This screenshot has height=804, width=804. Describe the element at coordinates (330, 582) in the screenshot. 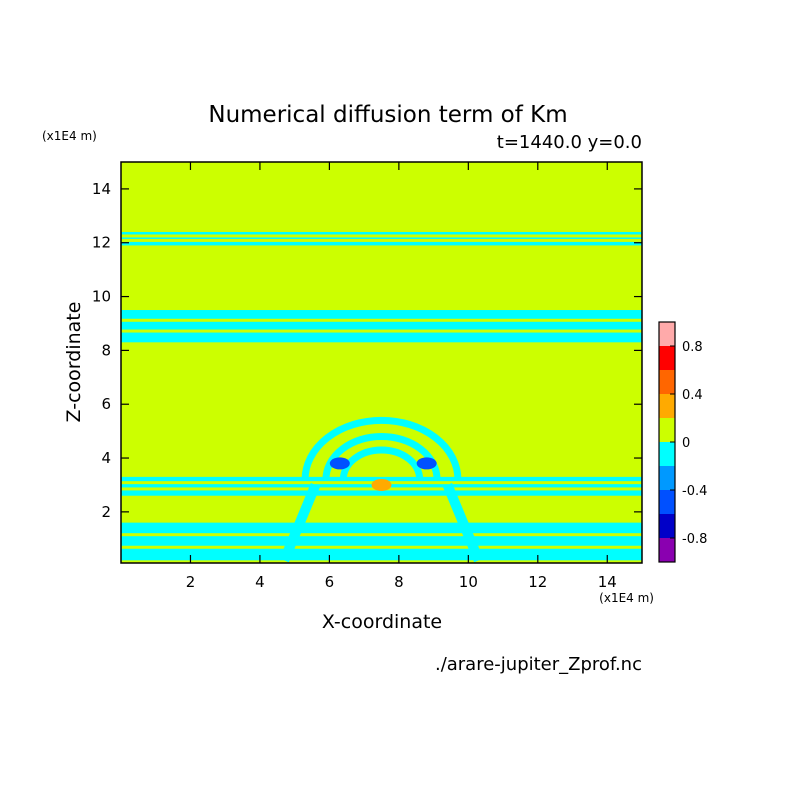

I see `x-tick-label-2: 6` at that location.